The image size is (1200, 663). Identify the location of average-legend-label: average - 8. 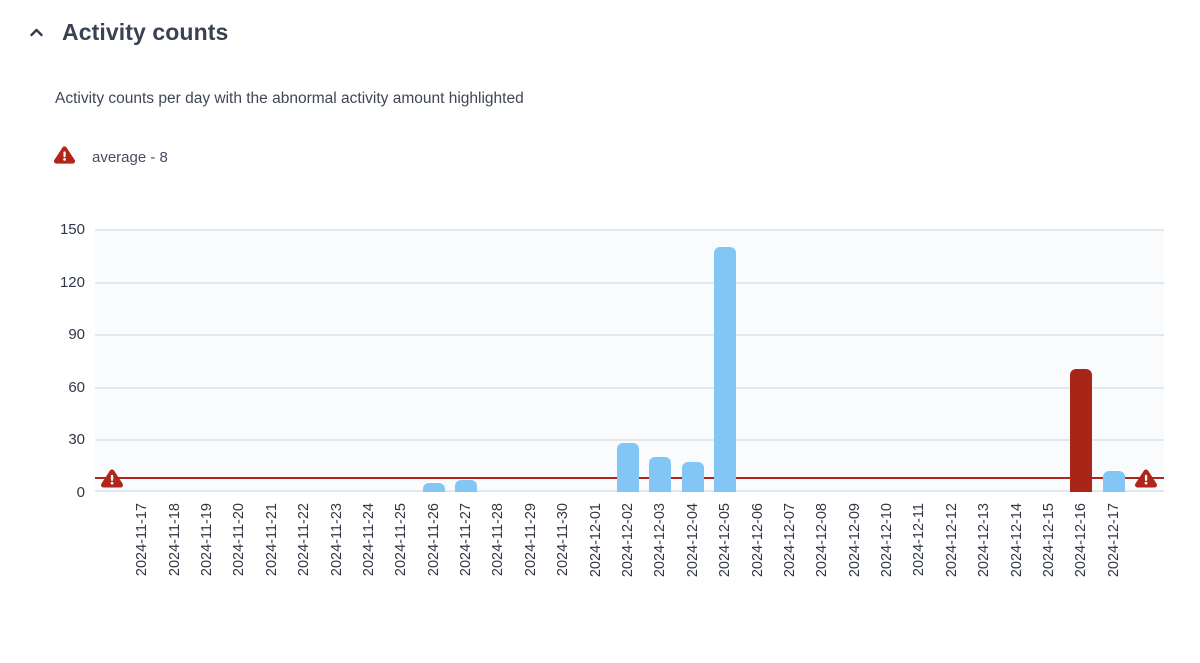
(130, 157).